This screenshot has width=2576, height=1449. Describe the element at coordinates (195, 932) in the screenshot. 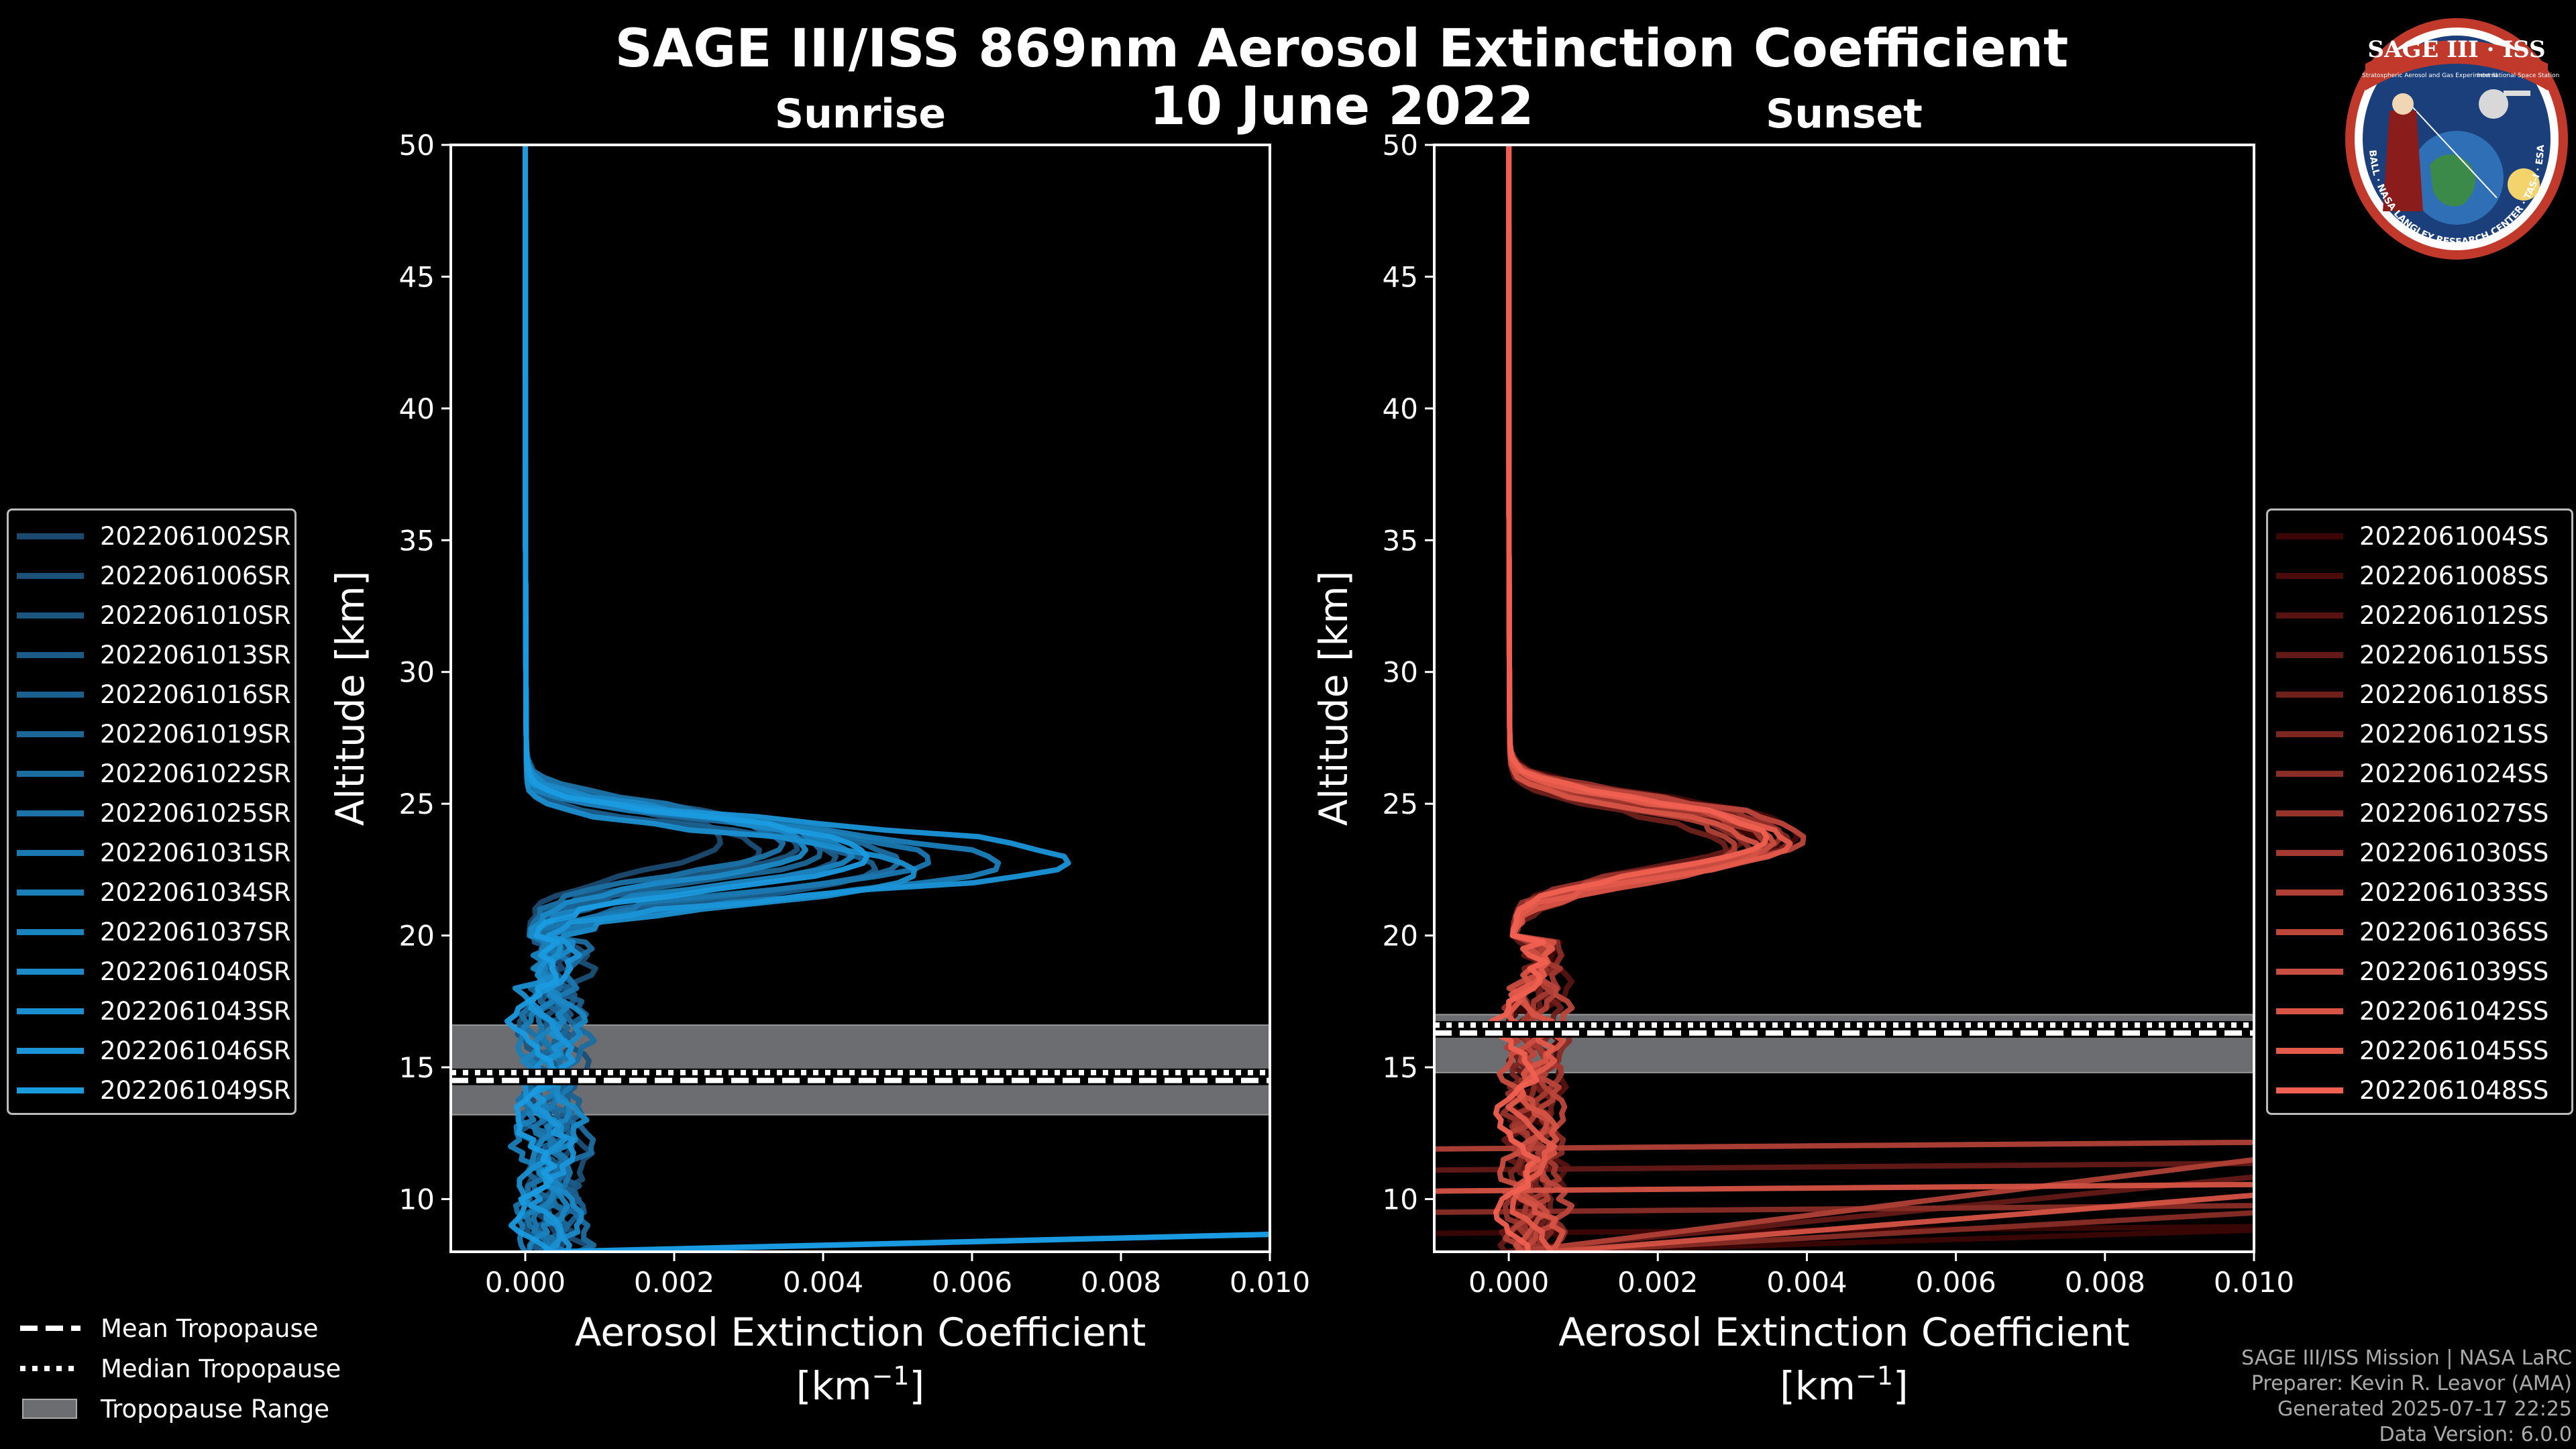

I see `legend-label: 2022061037SR` at that location.